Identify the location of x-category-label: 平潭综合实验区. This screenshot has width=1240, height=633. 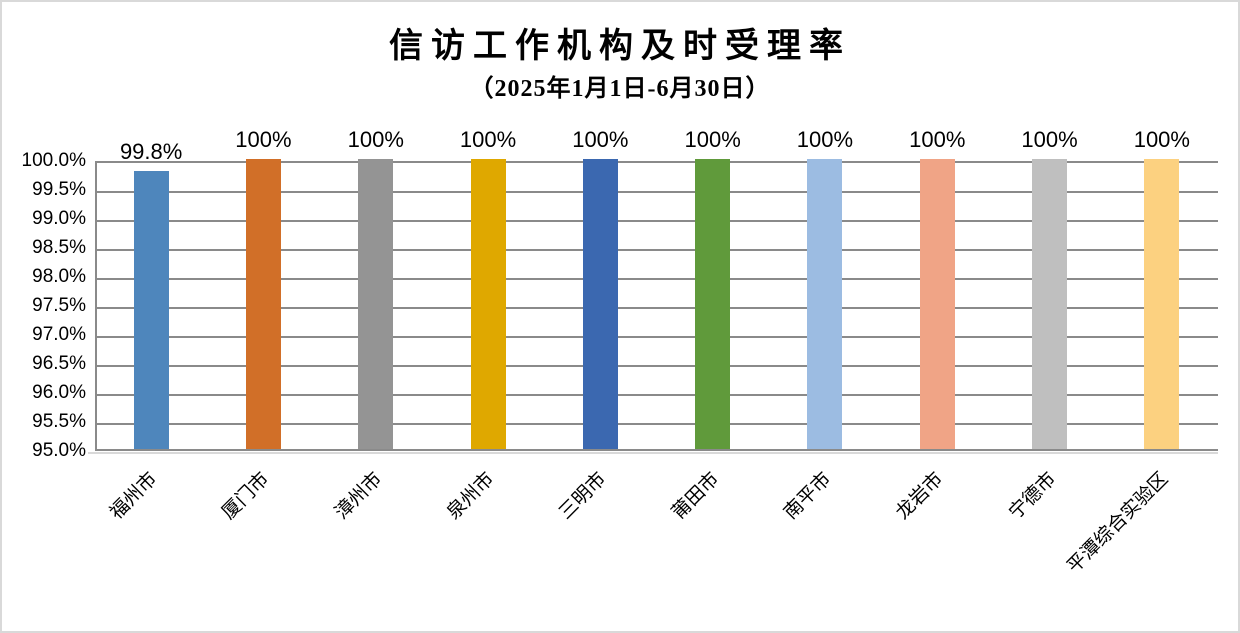
(1118, 523).